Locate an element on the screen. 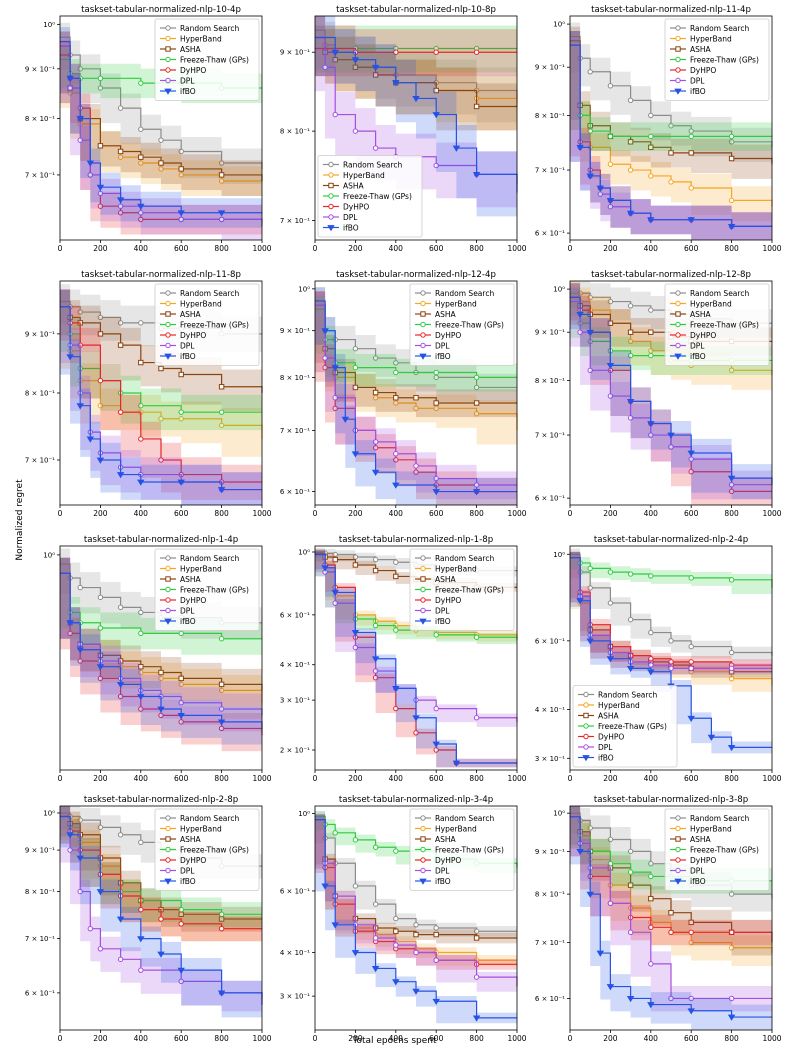  x-tick-label: 1000 is located at coordinates (516, 778).